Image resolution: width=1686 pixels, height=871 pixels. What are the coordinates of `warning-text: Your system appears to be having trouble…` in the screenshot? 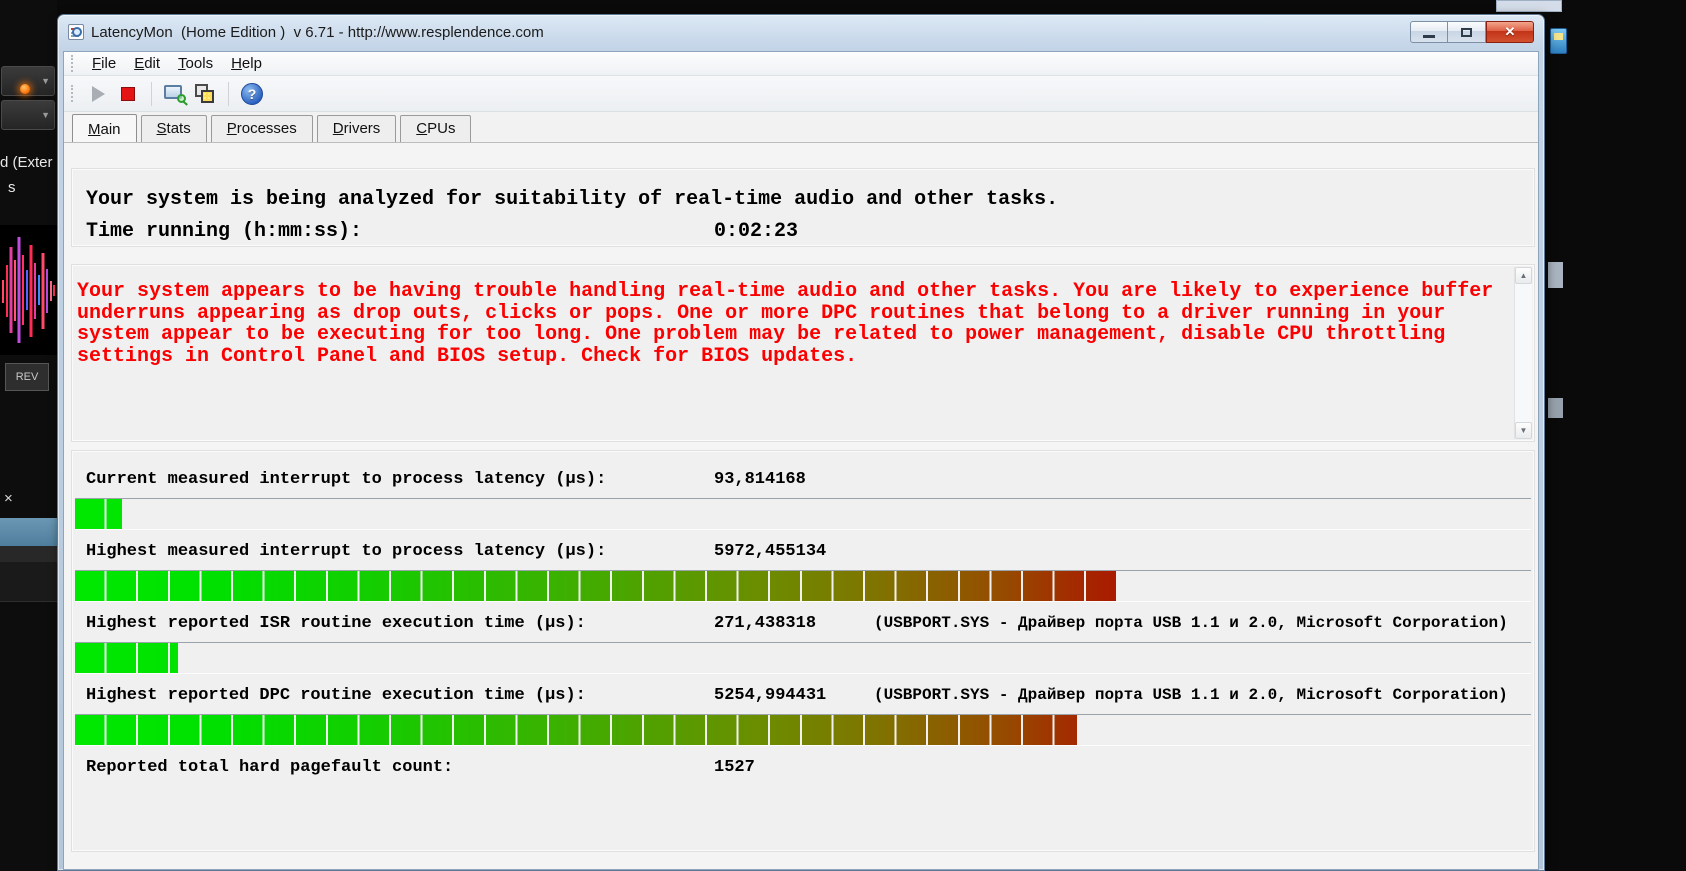 It's located at (785, 324).